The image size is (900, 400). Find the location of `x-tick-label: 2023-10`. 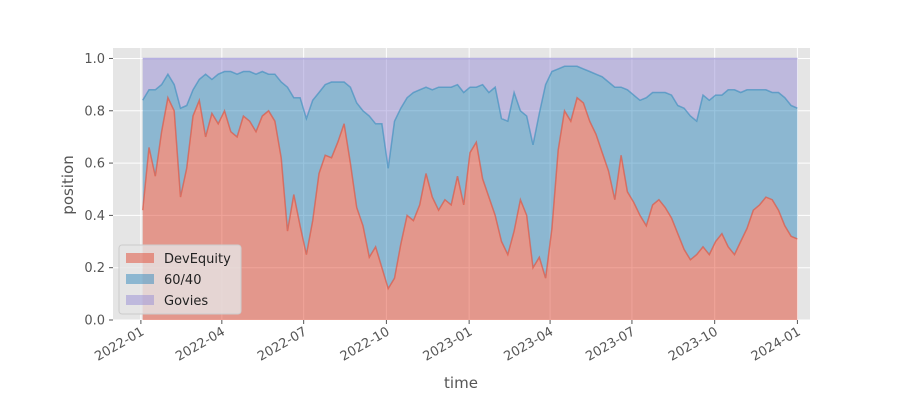

x-tick-label: 2023-10 is located at coordinates (693, 344).